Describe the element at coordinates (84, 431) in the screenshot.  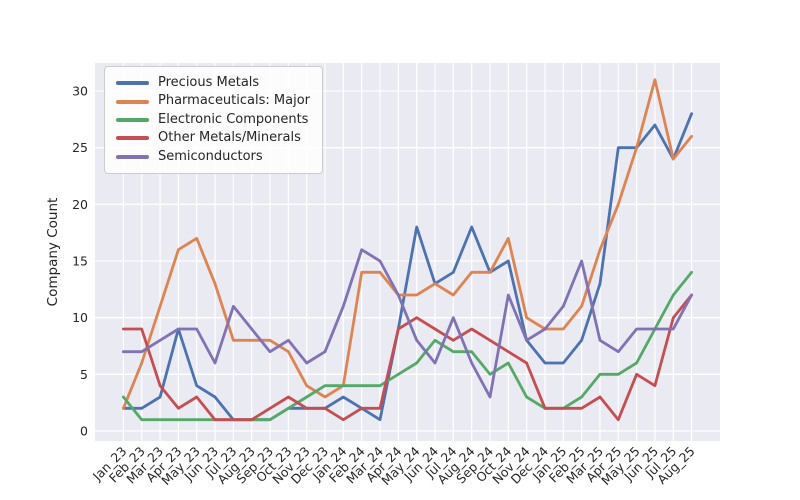
I see `y-tick-label: 0` at that location.